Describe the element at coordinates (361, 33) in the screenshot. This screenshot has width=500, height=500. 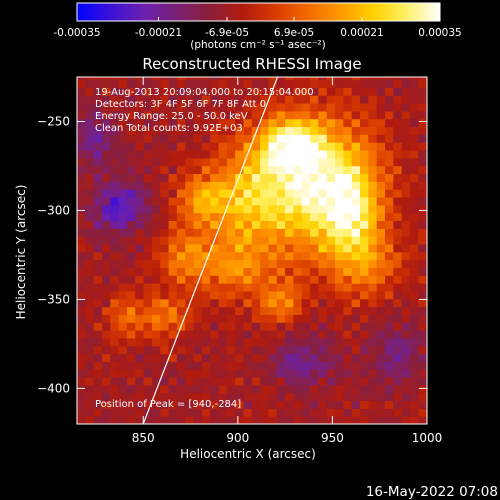
I see `colorbar-tick-label: 0.00021` at that location.